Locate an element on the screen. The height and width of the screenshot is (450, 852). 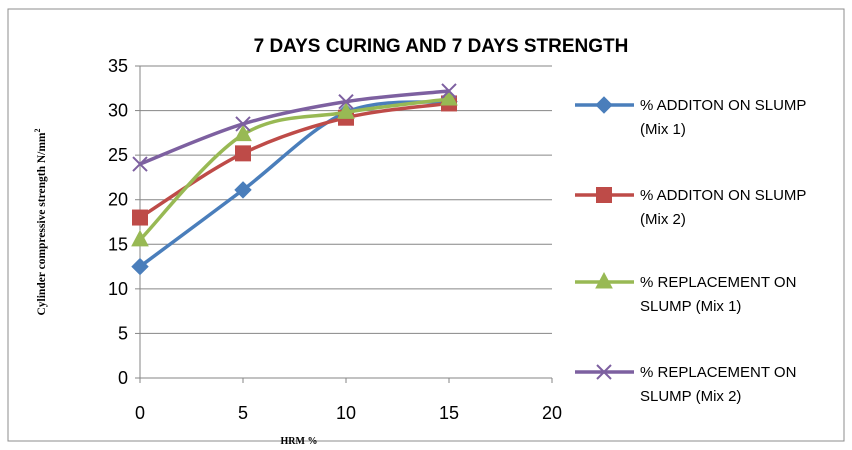
x-tick-label: 0 is located at coordinates (140, 413).